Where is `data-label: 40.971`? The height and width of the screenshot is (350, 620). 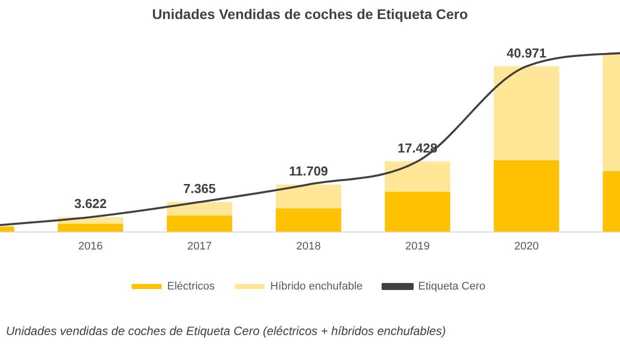 data-label: 40.971 is located at coordinates (526, 52).